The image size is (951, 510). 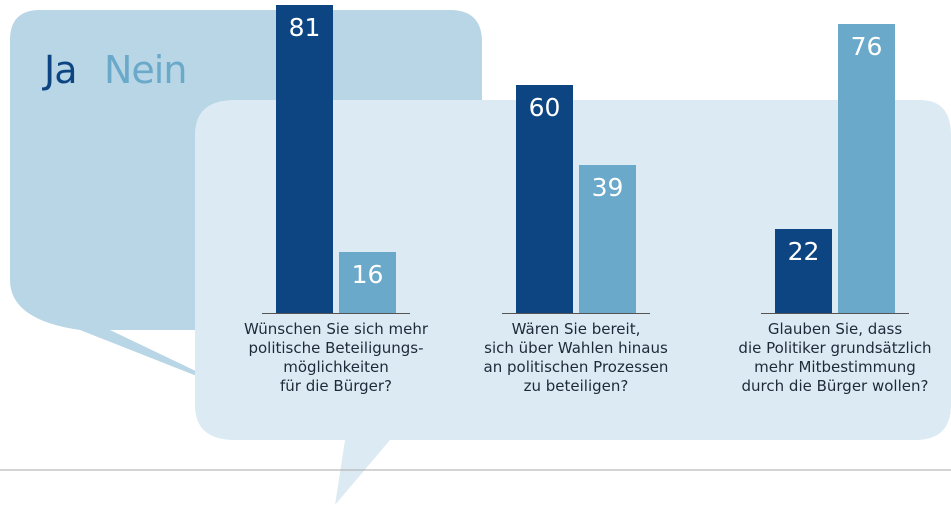 What do you see at coordinates (367, 275) in the screenshot?
I see `value-label: 16` at bounding box center [367, 275].